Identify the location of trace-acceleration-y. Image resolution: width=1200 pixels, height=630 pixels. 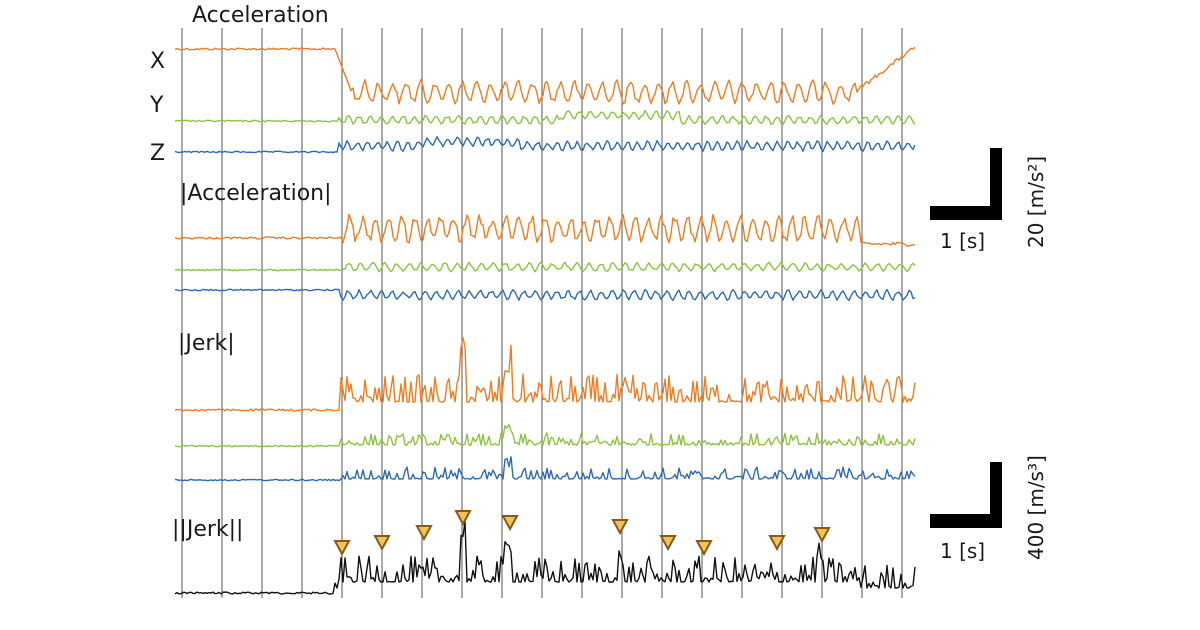
(545, 117).